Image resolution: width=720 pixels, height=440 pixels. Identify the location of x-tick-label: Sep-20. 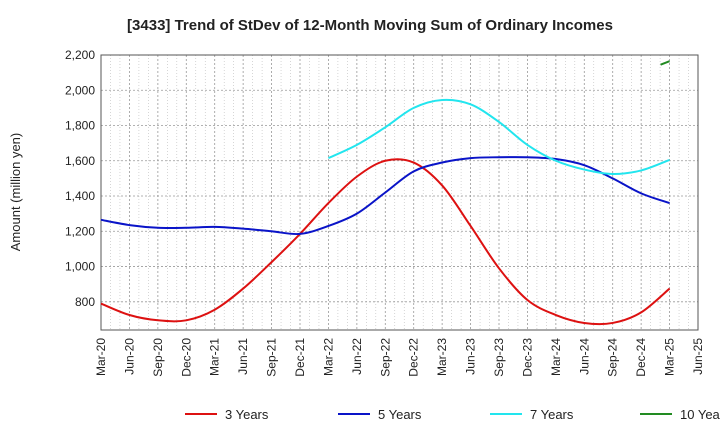
(158, 357).